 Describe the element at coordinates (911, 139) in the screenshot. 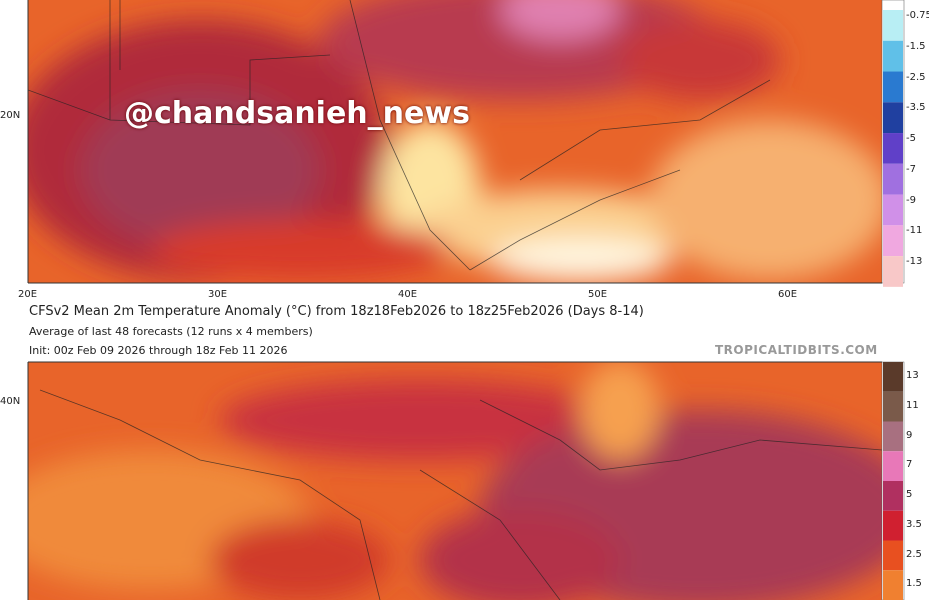

I see `colorbar-label: -5` at that location.